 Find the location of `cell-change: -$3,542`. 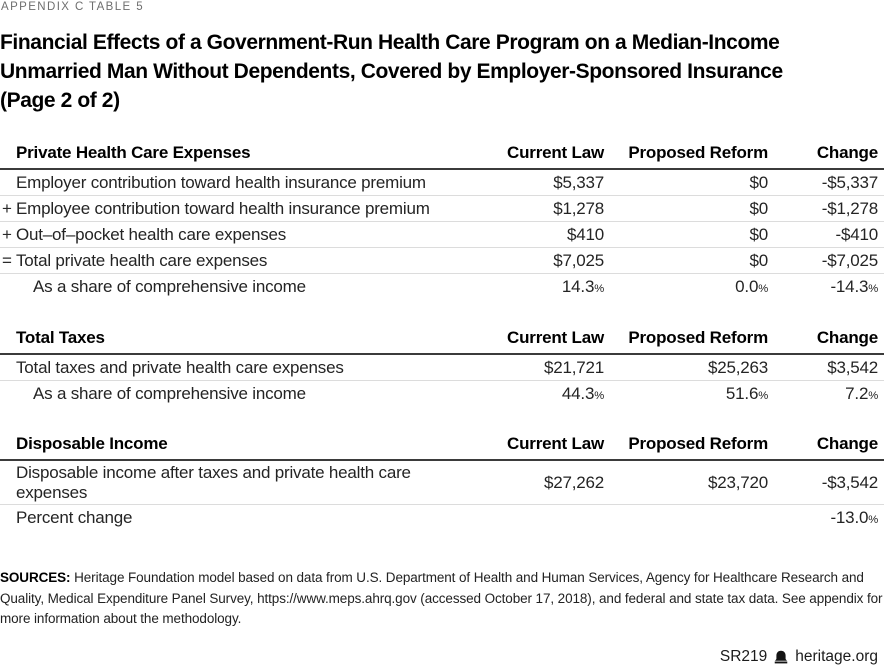

cell-change: -$3,542 is located at coordinates (849, 482).